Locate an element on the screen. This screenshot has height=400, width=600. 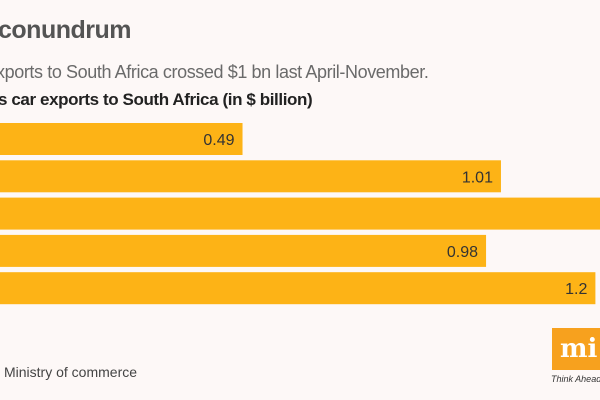
source-text: Ministry of commerce is located at coordinates (71, 372).